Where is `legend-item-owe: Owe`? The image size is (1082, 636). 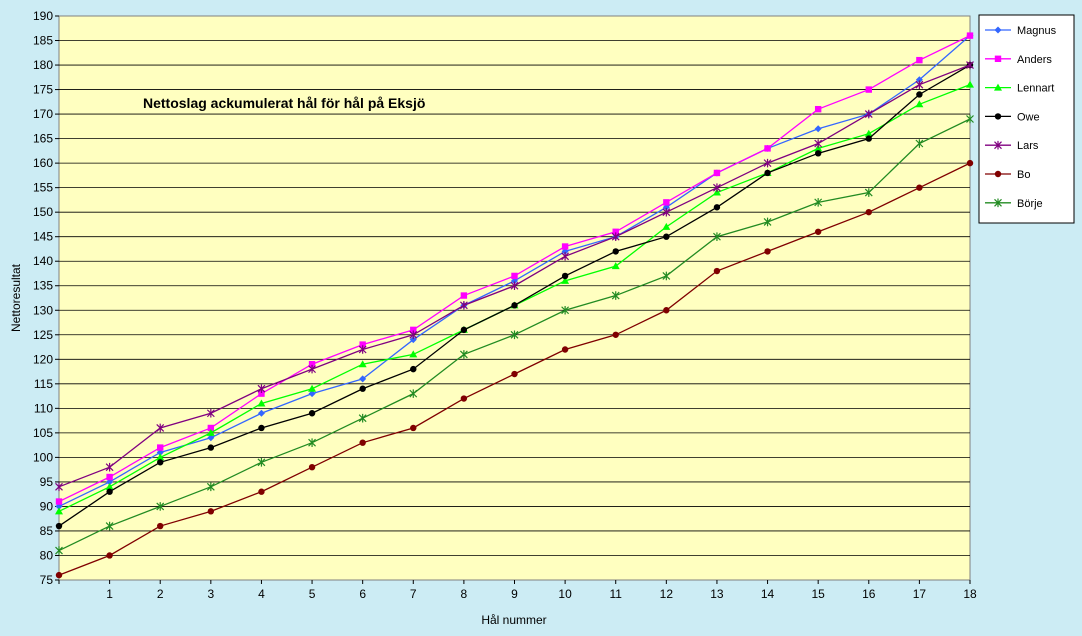
legend-item-owe: Owe is located at coordinates (1012, 117).